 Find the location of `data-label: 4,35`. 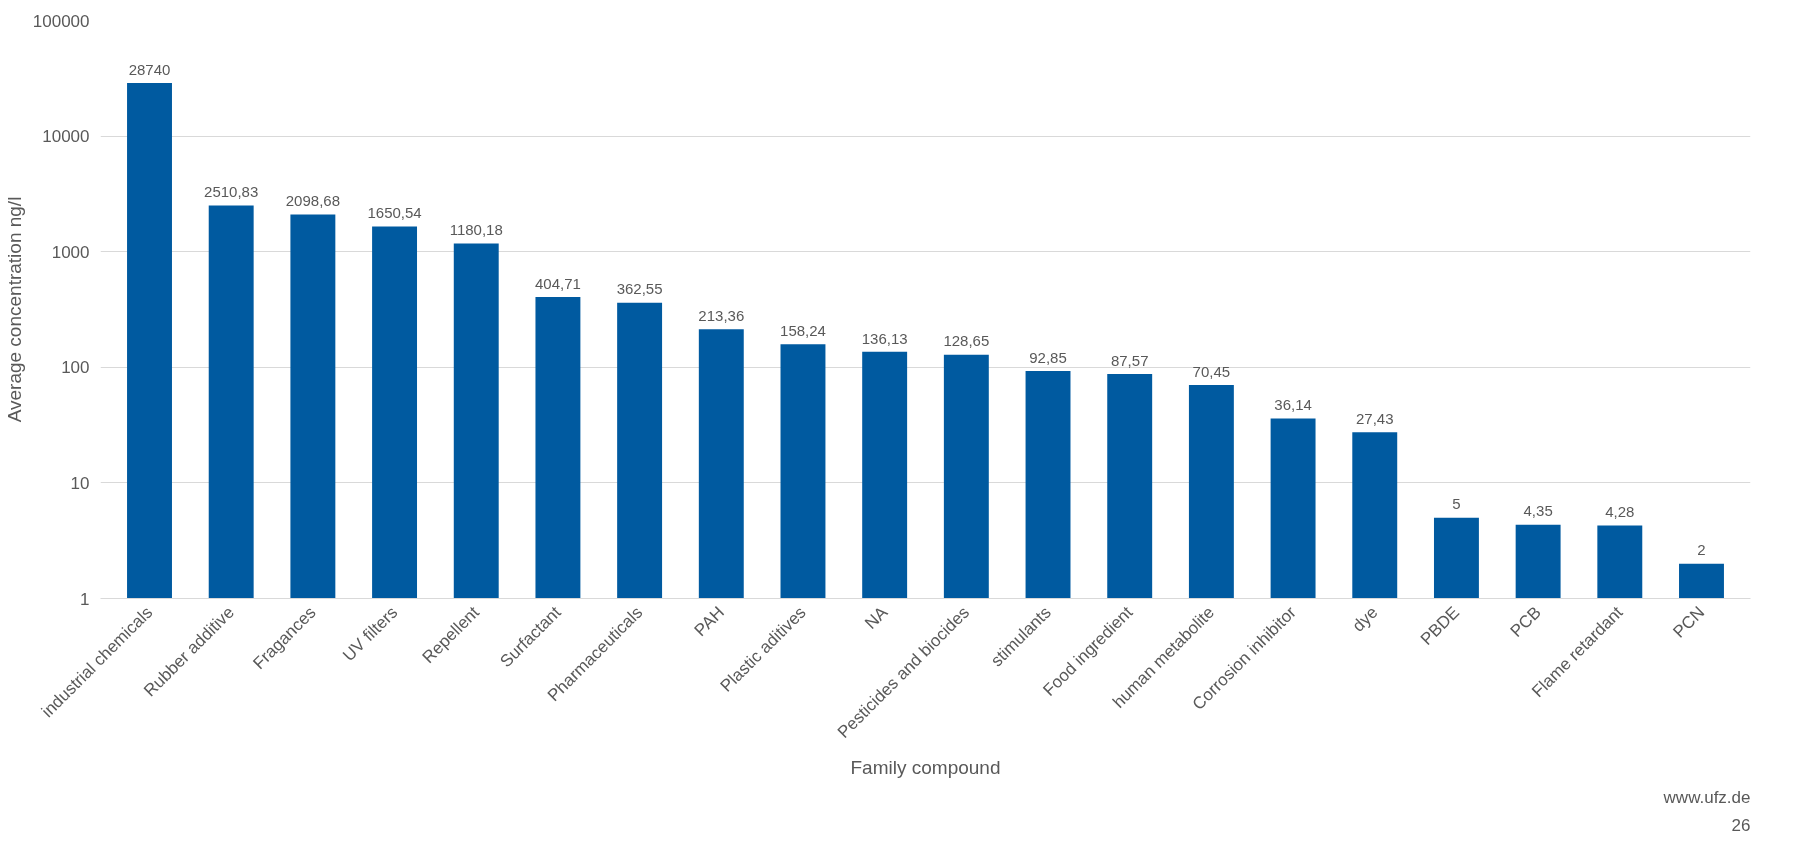

data-label: 4,35 is located at coordinates (1538, 511).